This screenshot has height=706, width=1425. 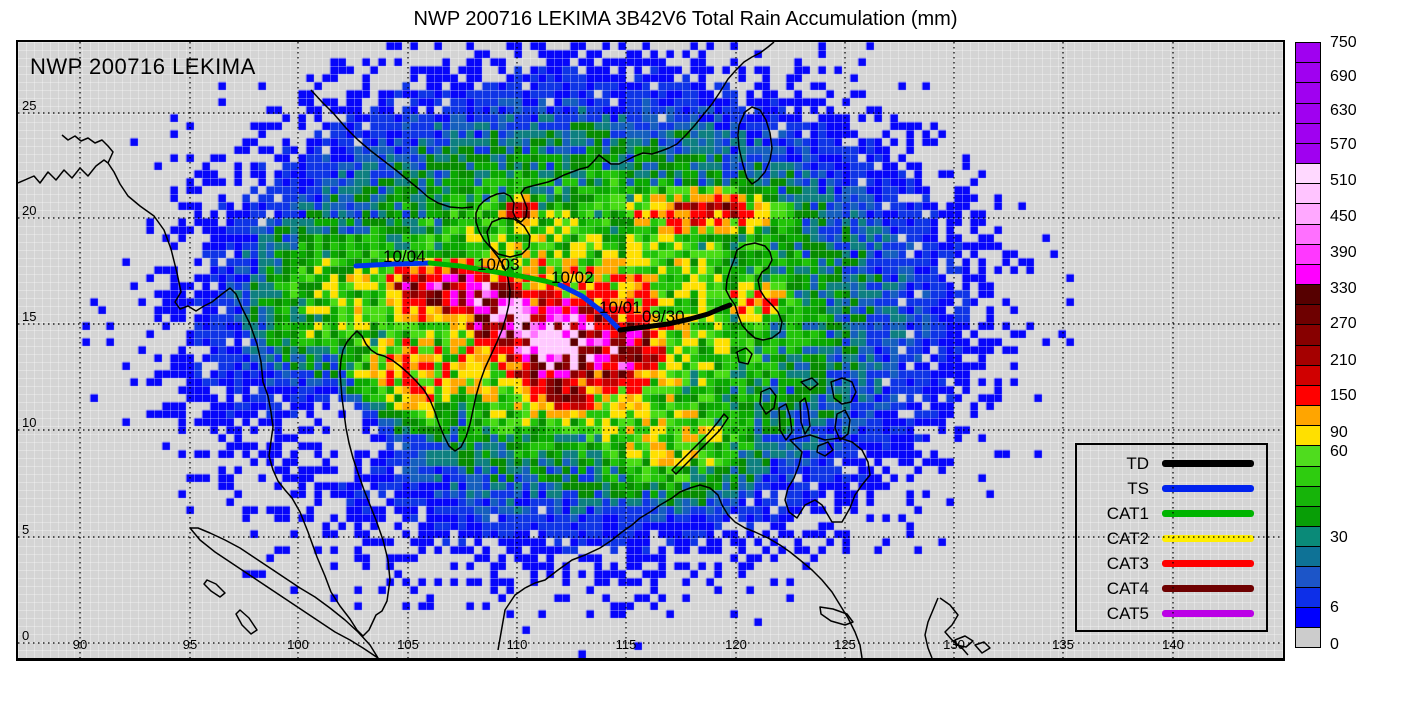 What do you see at coordinates (1063, 644) in the screenshot?
I see `lon-tick-label: 135` at bounding box center [1063, 644].